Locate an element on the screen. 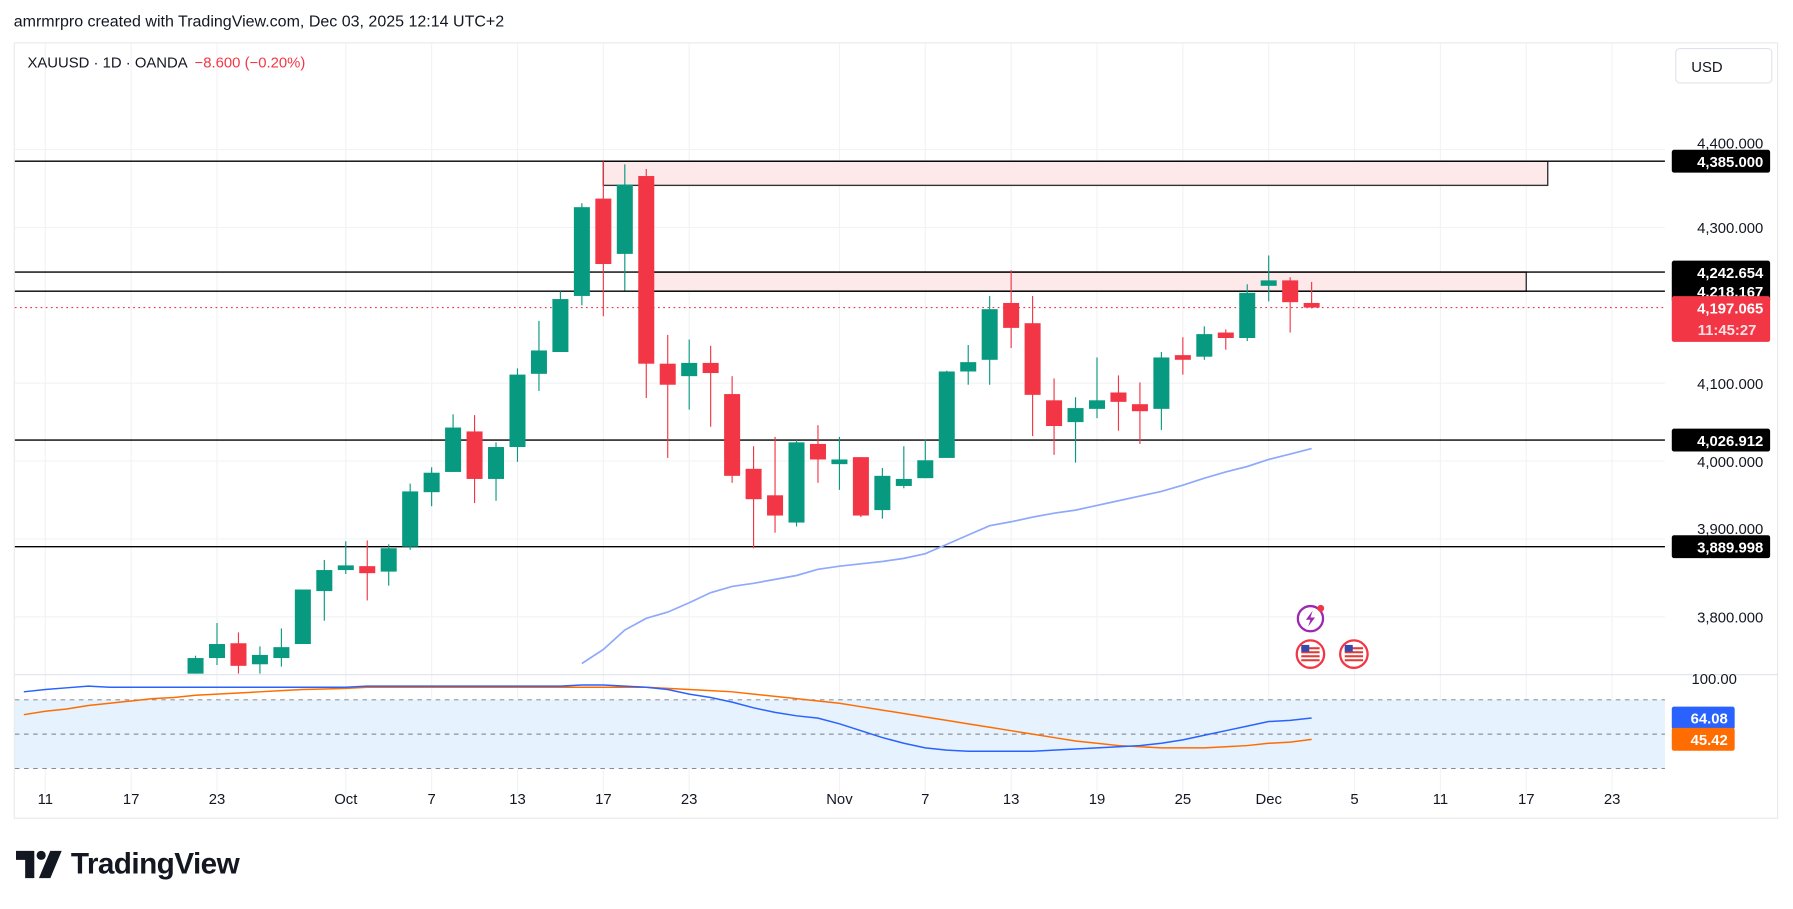 Image resolution: width=1793 pixels, height=909 pixels. price-change: −8.600 (−0.20%) is located at coordinates (250, 62).